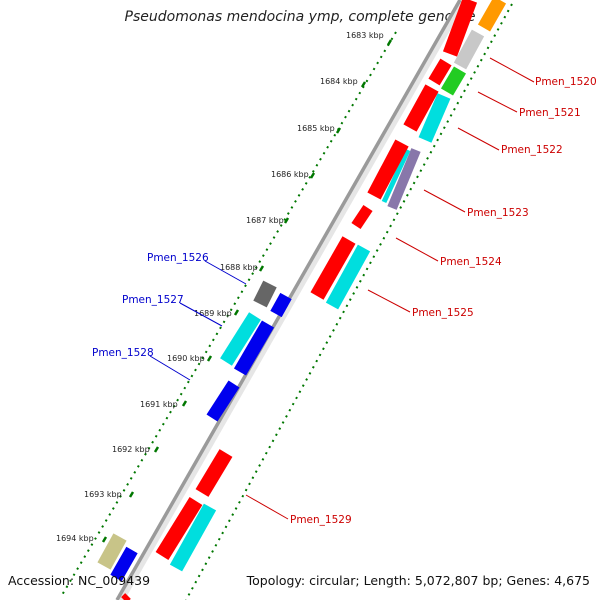 This screenshot has width=600, height=600. I want to click on tick-label: 1689 kbp, so click(213, 313).